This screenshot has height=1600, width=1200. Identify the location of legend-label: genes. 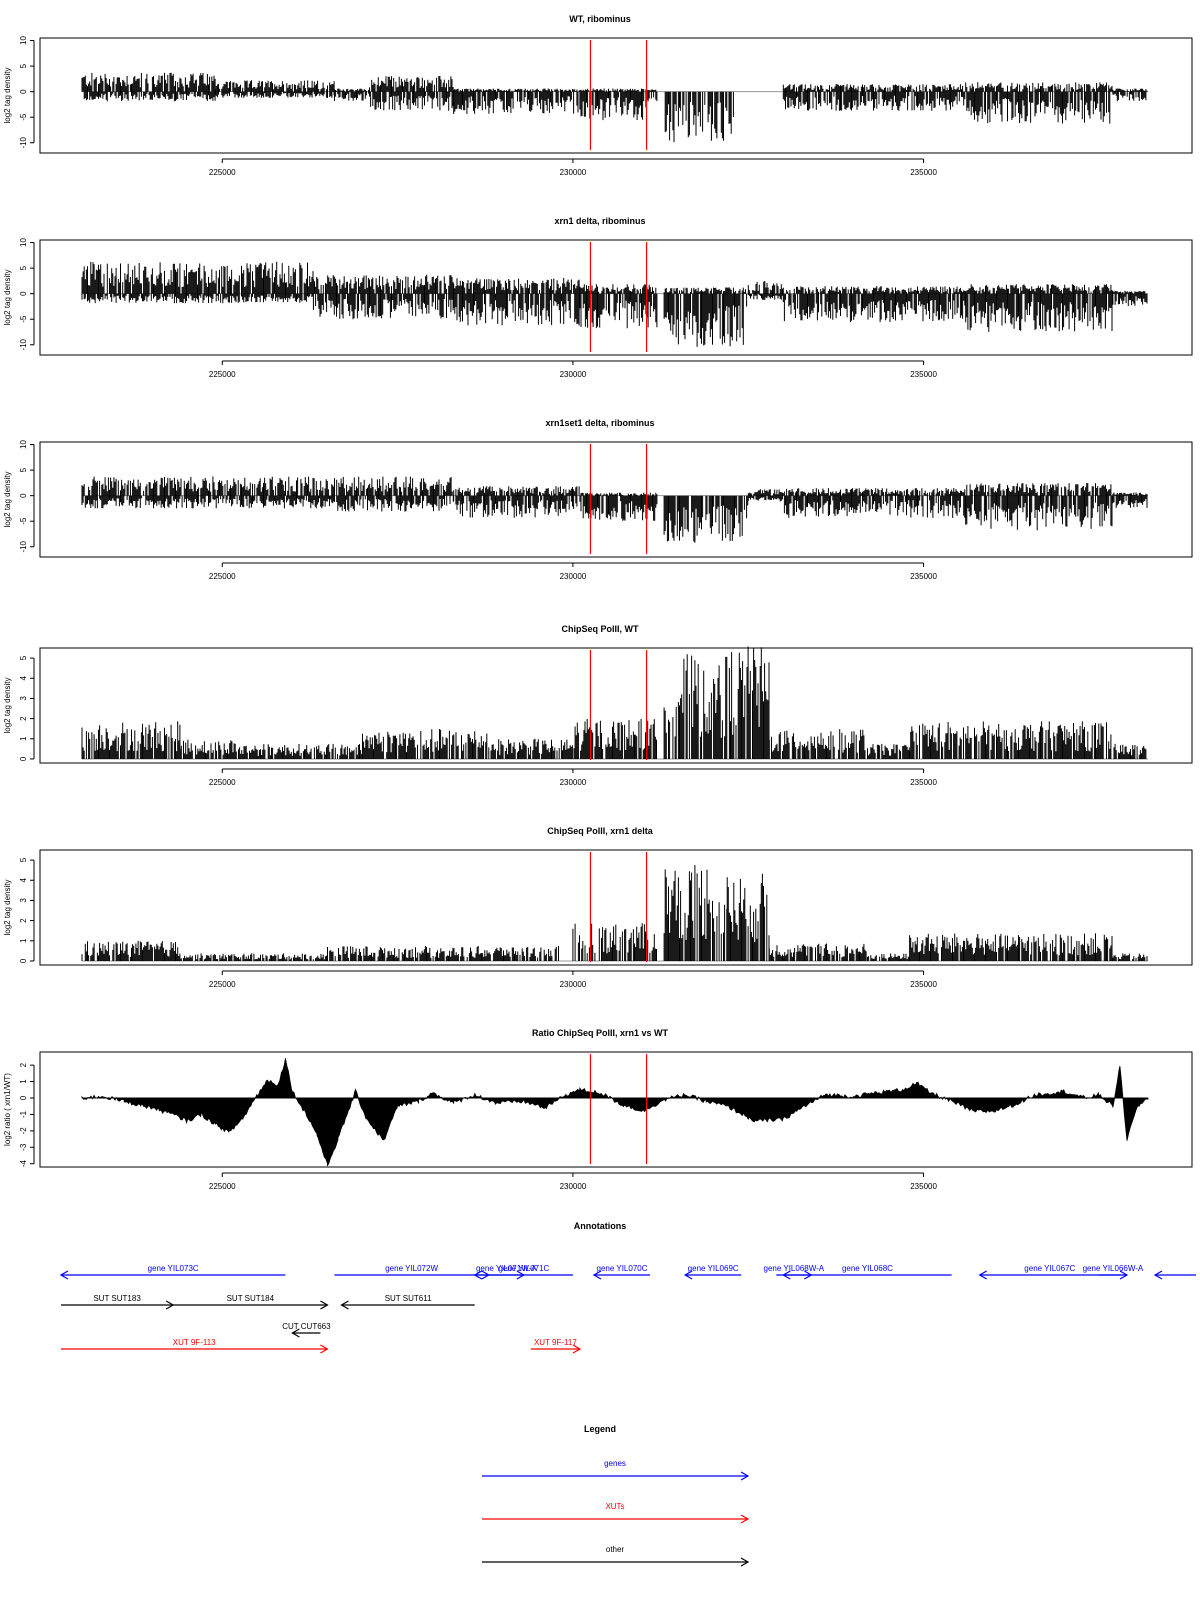
(615, 1463).